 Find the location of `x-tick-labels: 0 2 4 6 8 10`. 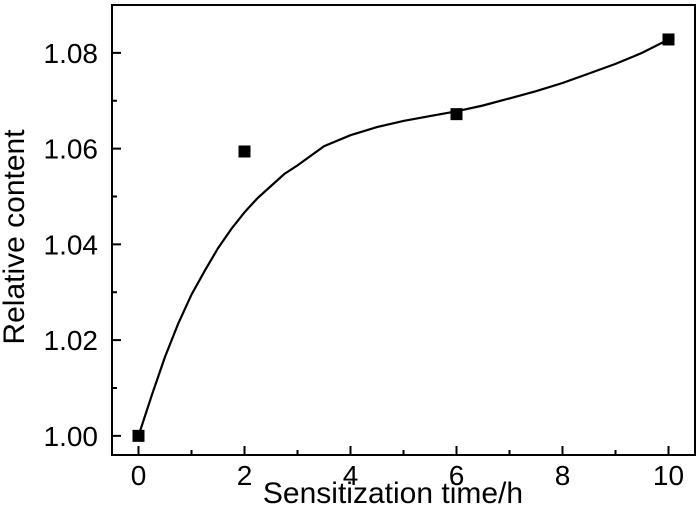

x-tick-labels: 0 2 4 6 8 10 is located at coordinates (407, 475).